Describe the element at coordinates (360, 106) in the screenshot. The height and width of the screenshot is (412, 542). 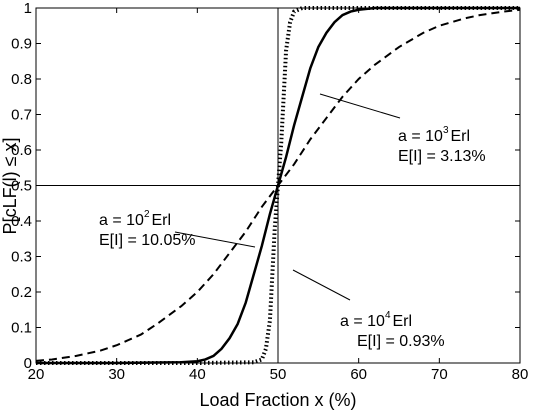
I see `annotation-leader-a1e3` at that location.